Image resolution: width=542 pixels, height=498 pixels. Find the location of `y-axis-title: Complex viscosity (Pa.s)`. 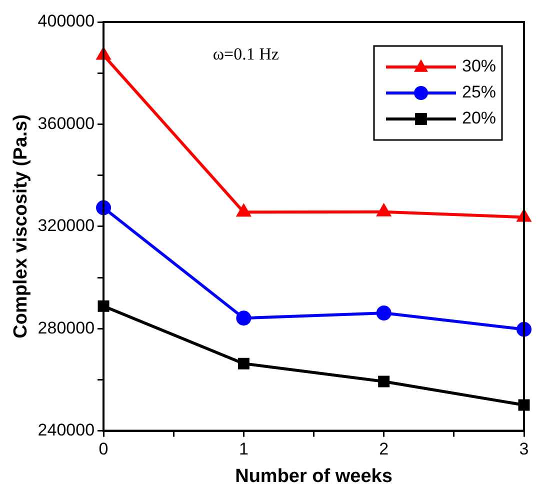

y-axis-title: Complex viscosity (Pa.s) is located at coordinates (21, 226).